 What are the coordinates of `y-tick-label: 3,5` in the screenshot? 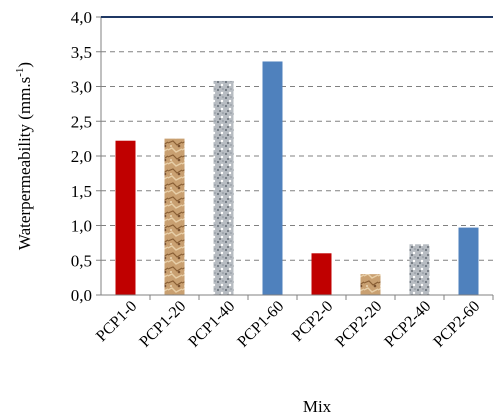 It's located at (81, 52).